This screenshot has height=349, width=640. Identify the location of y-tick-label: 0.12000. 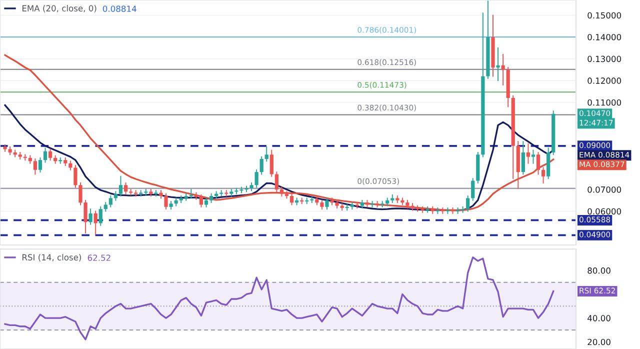
(605, 81).